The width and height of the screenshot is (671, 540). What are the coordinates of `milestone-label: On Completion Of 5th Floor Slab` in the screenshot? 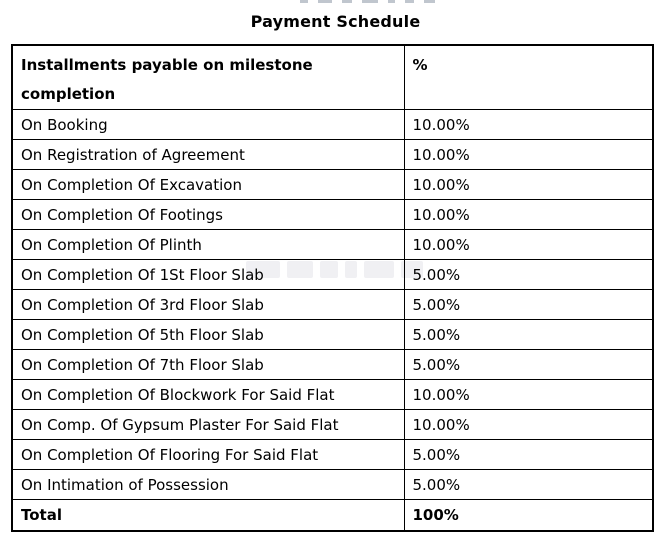 It's located at (208, 334).